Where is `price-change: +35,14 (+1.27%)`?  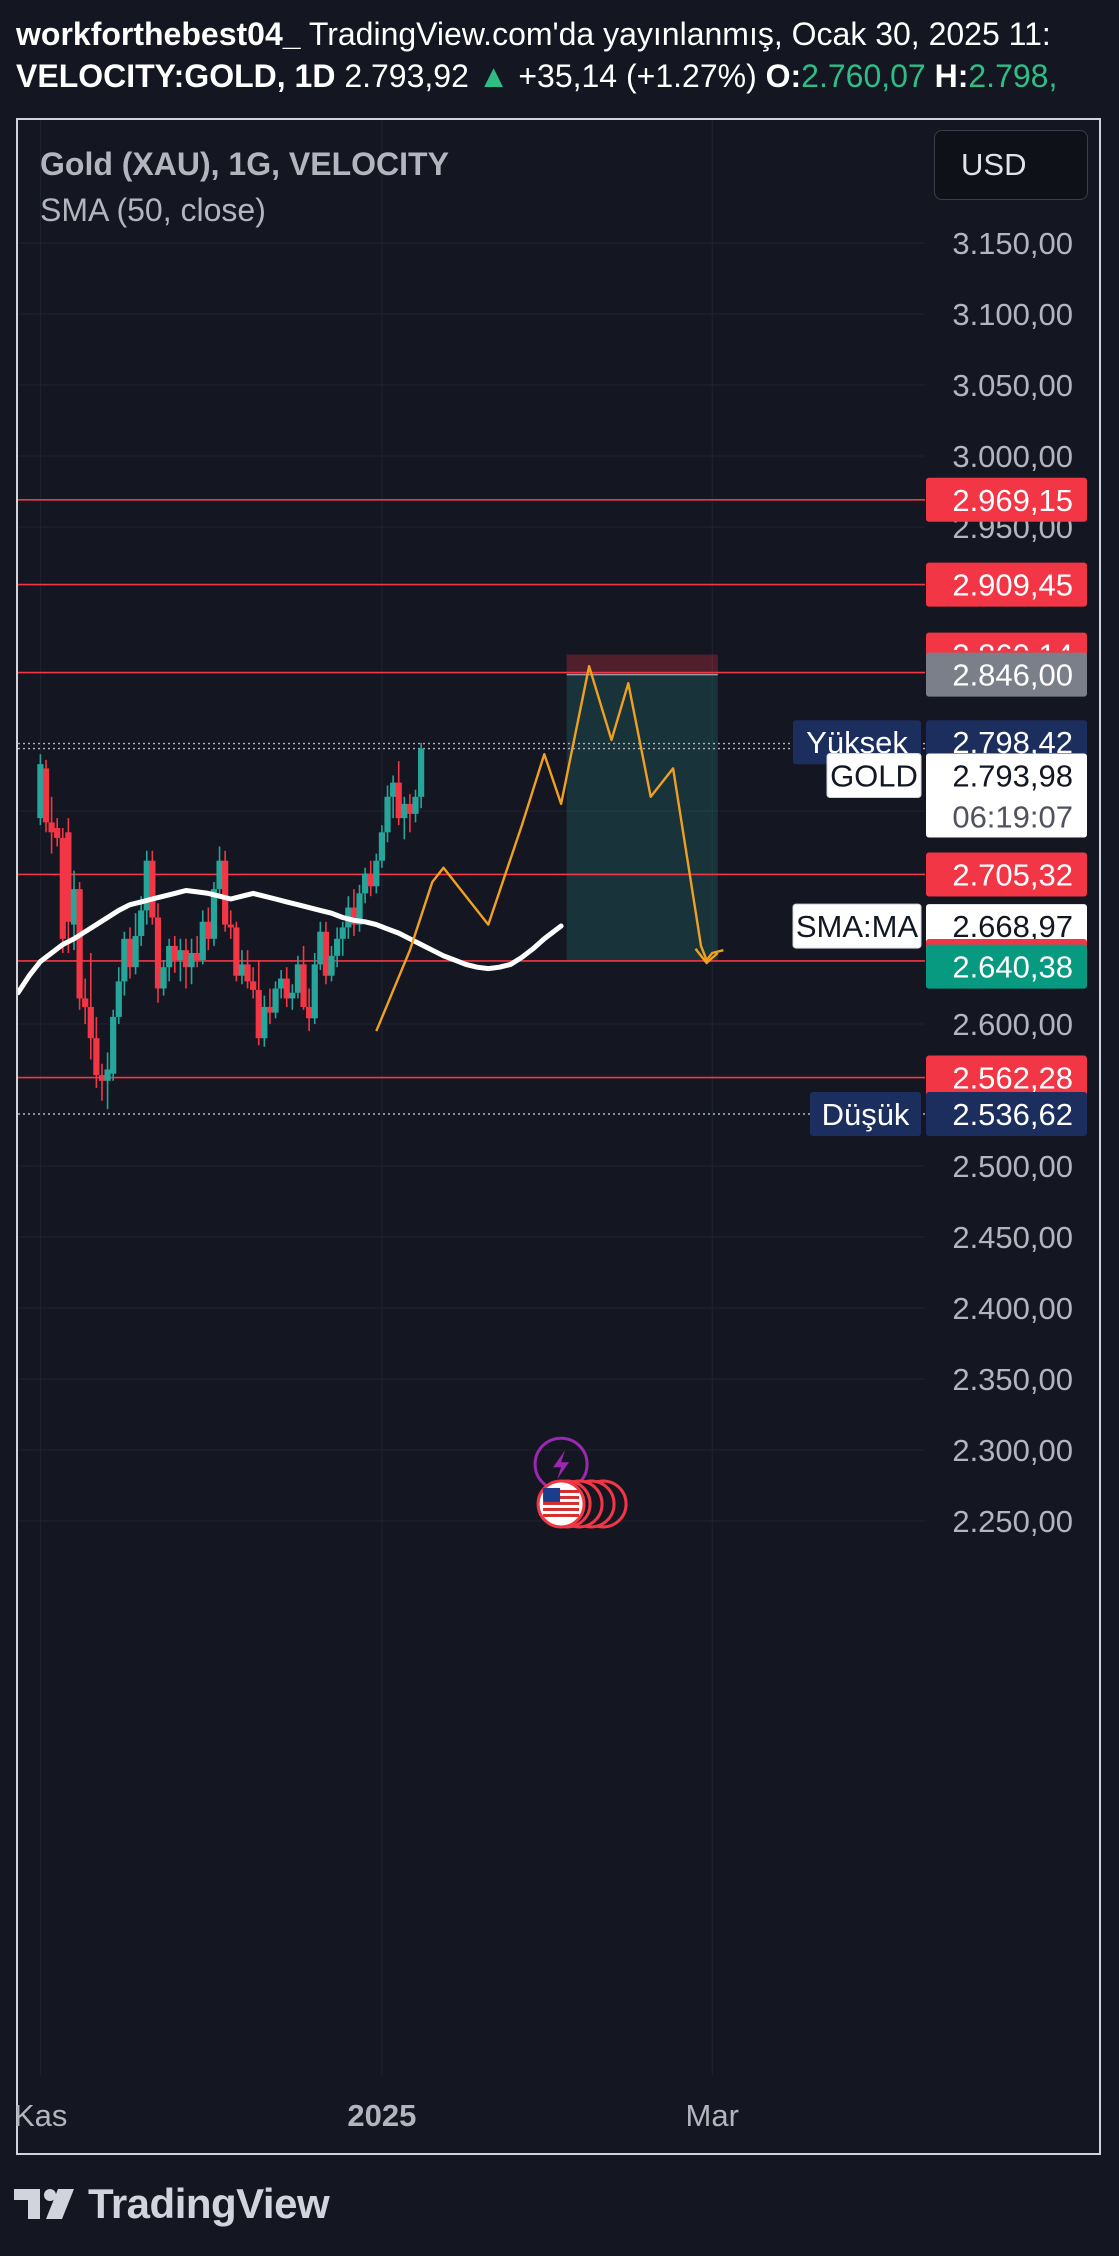
price-change: +35,14 (+1.27%) is located at coordinates (637, 76).